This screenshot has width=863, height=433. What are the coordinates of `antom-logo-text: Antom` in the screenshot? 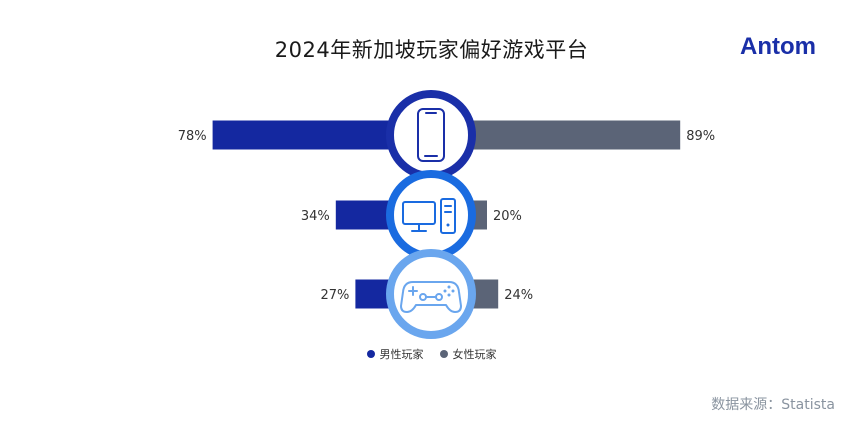 It's located at (778, 46).